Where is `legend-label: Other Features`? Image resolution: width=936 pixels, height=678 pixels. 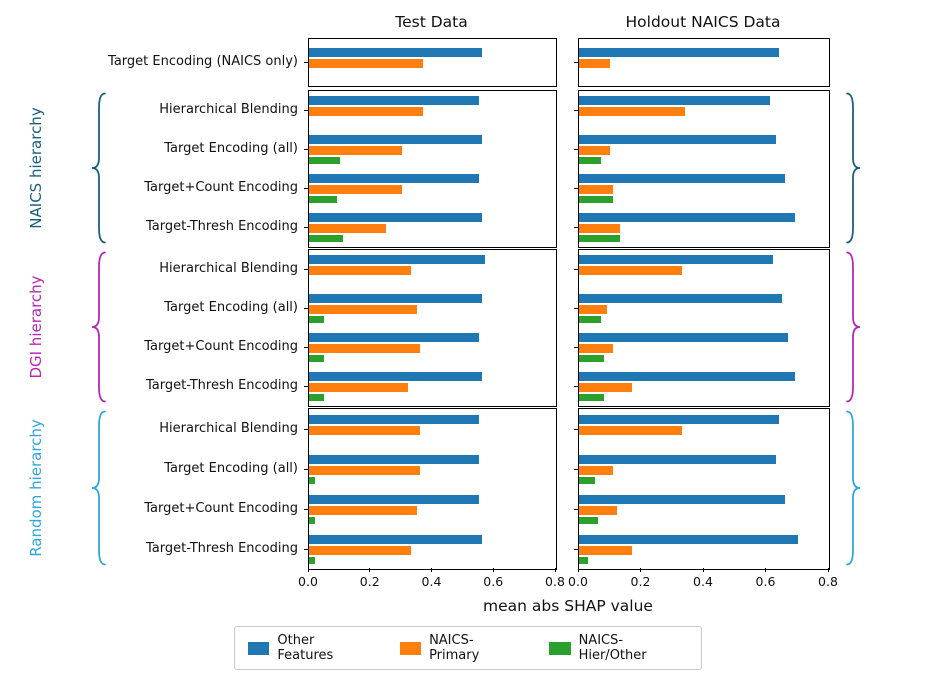 legend-label: Other Features is located at coordinates (305, 648).